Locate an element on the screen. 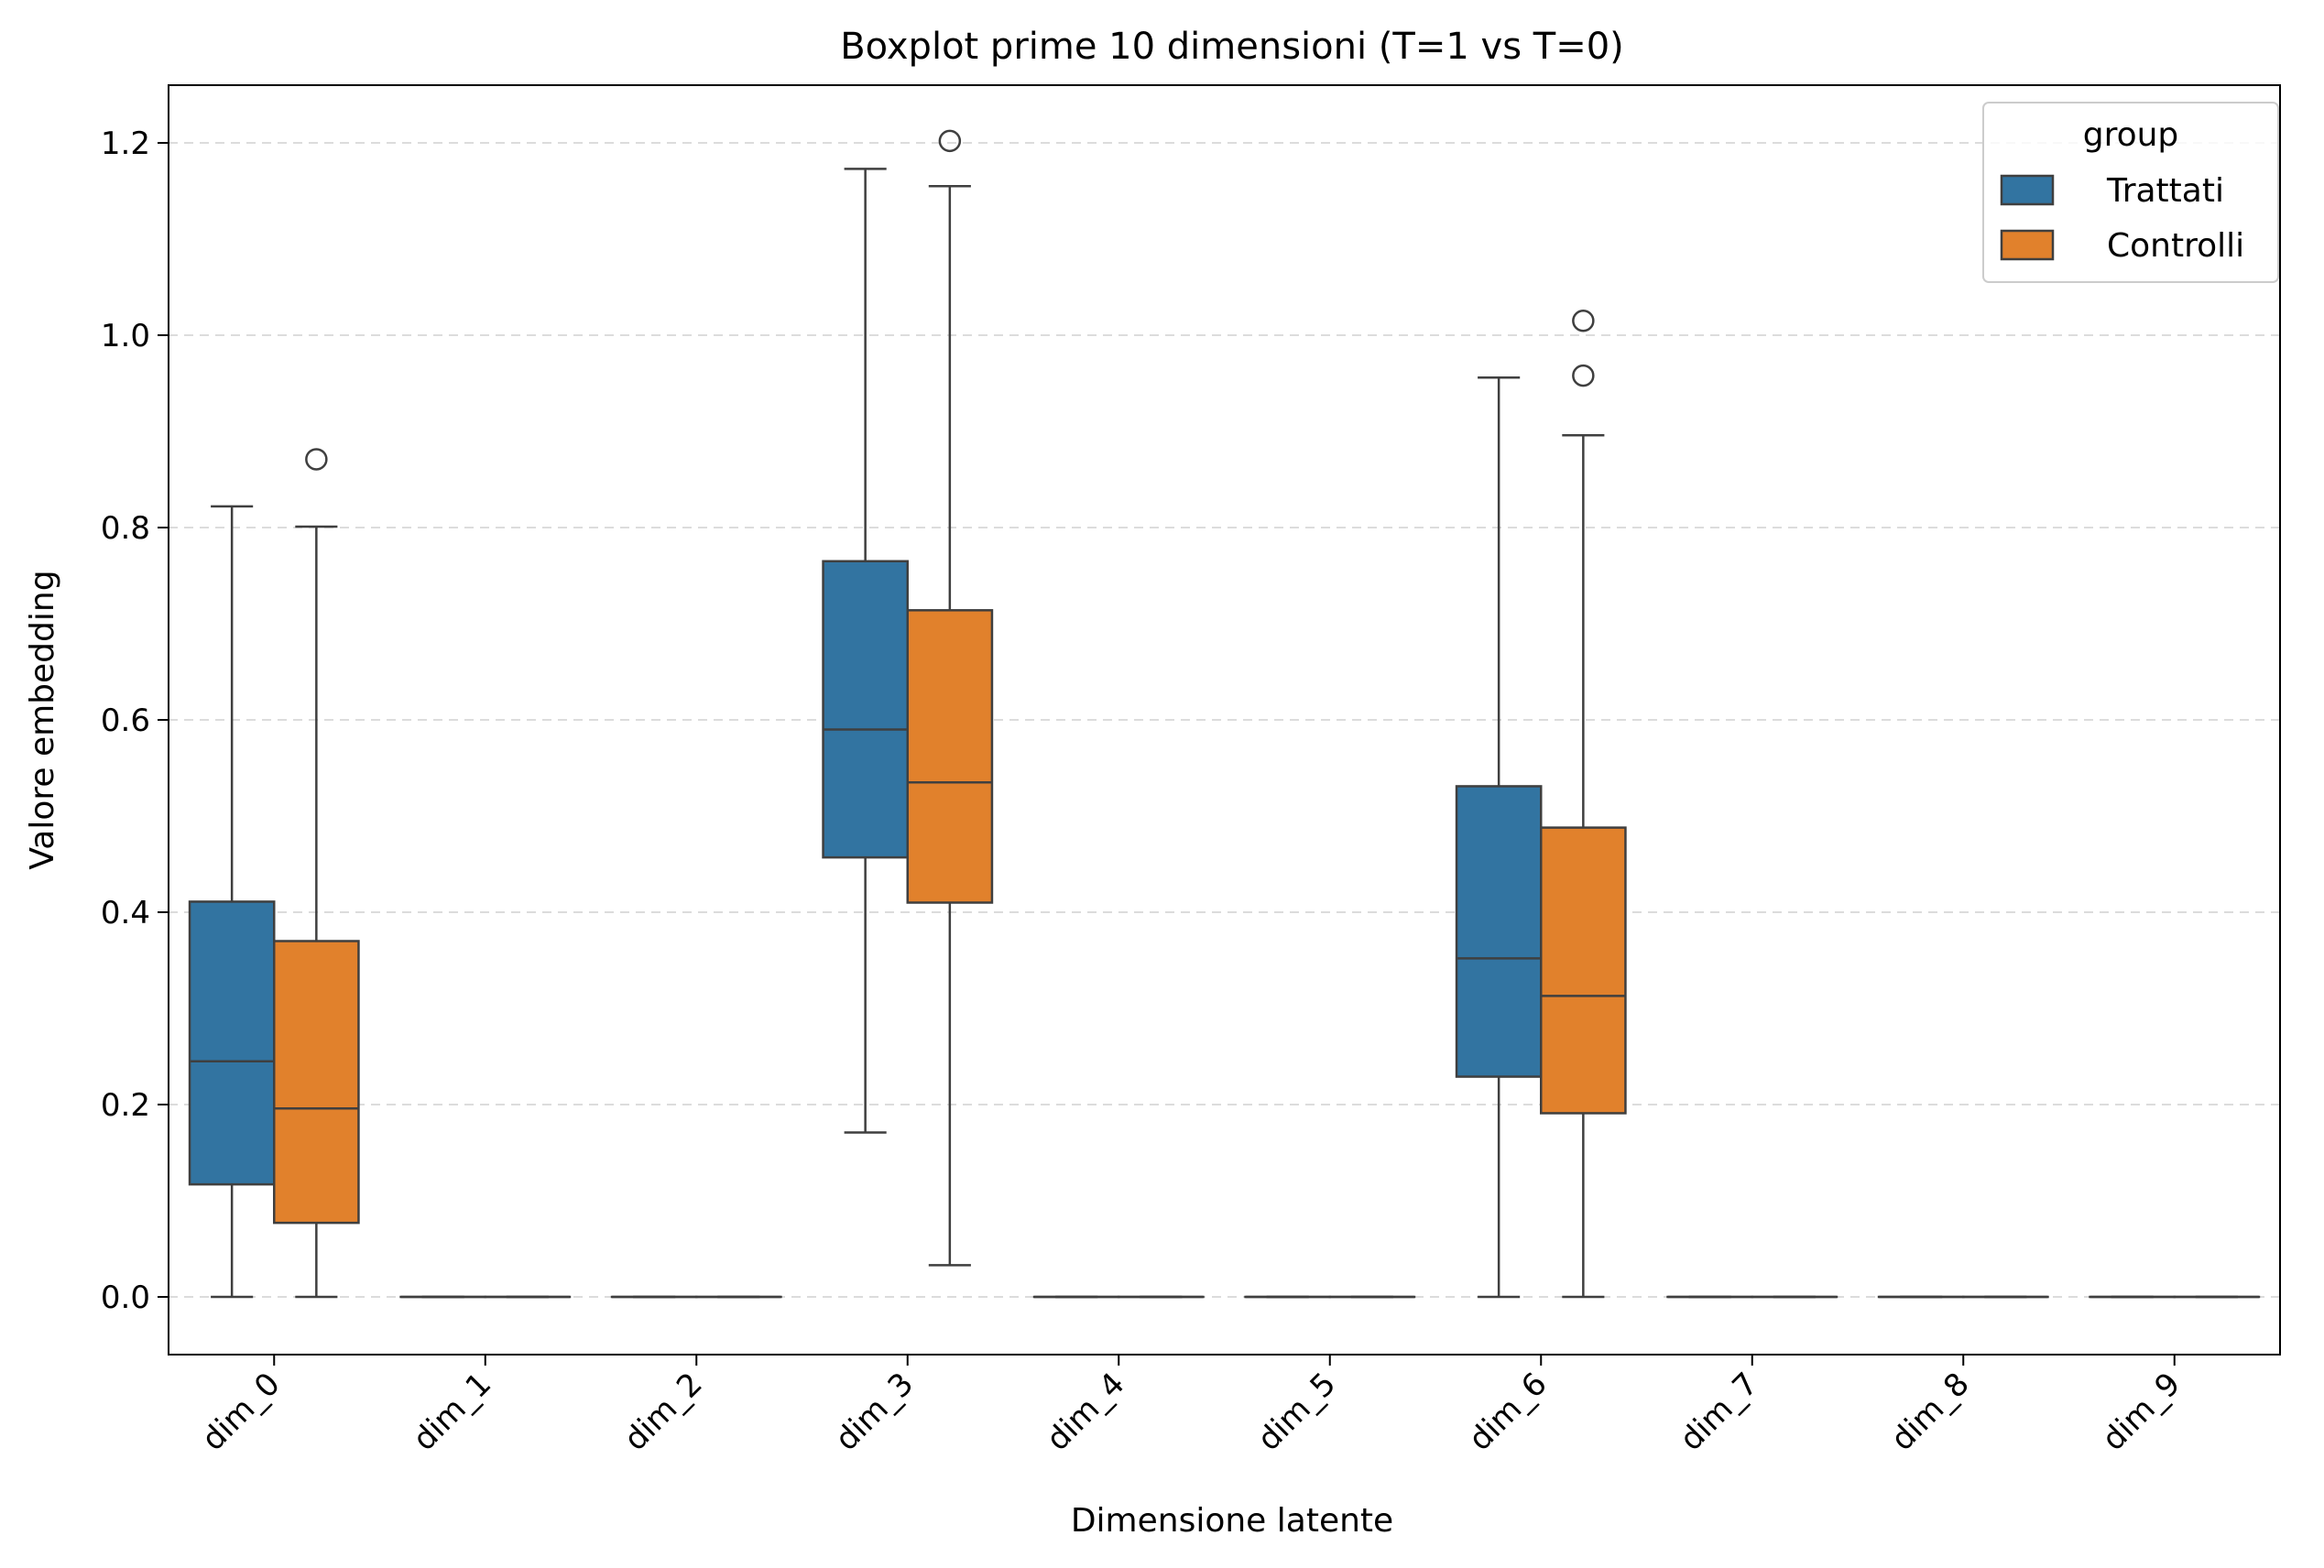 Image resolution: width=2324 pixels, height=1568 pixels. legend-title: group is located at coordinates (2131, 135).